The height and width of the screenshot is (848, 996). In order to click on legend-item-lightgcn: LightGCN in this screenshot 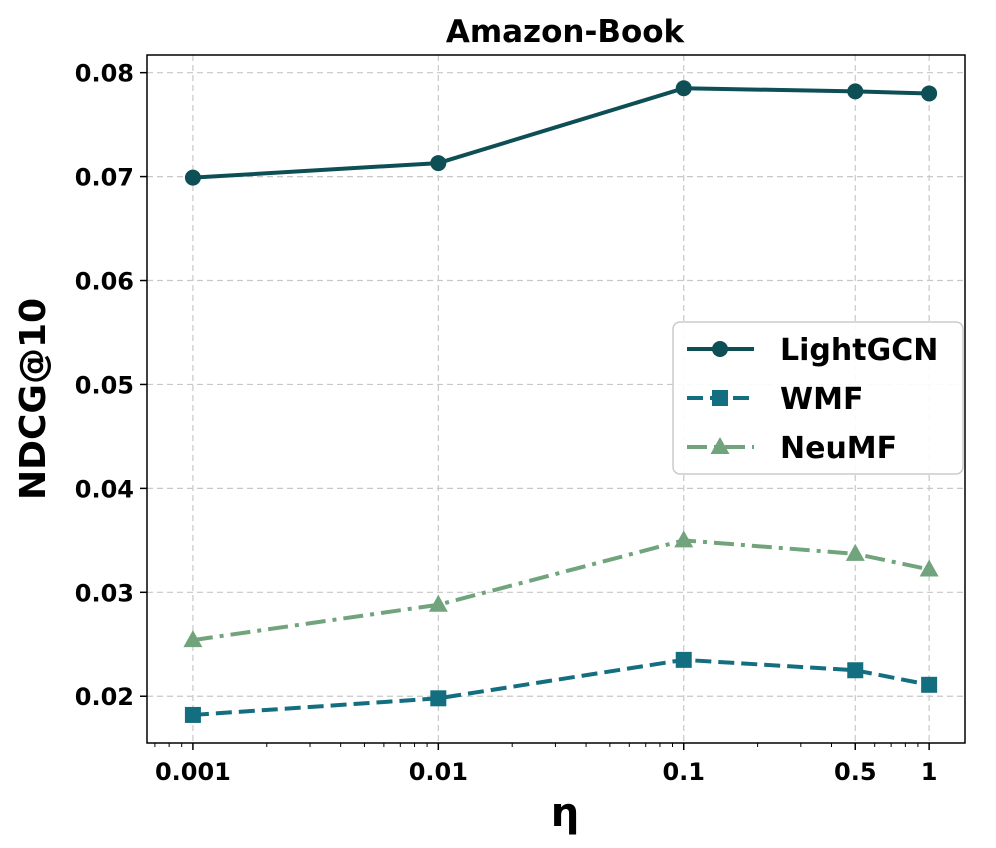, I will do `click(812, 350)`.